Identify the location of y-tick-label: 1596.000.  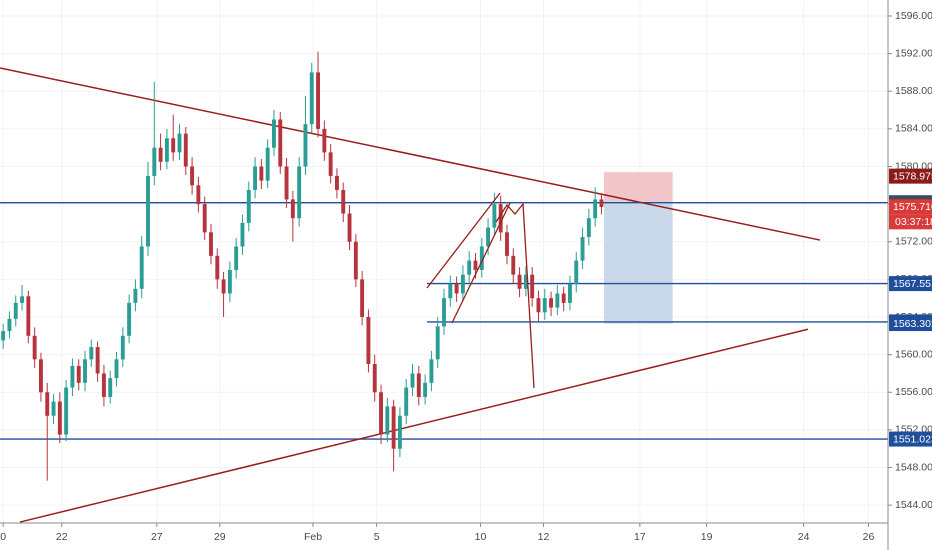
(913, 16).